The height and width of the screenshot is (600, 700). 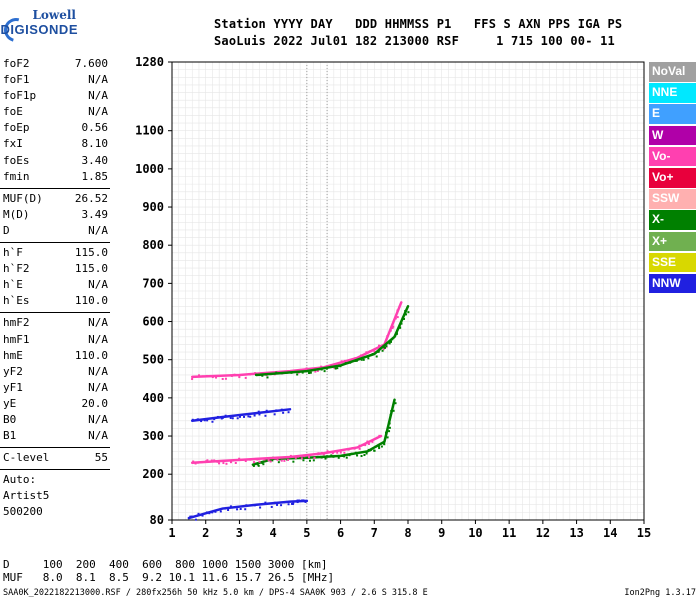 What do you see at coordinates (26, 496) in the screenshot?
I see `autoscale-line2: Artist5` at bounding box center [26, 496].